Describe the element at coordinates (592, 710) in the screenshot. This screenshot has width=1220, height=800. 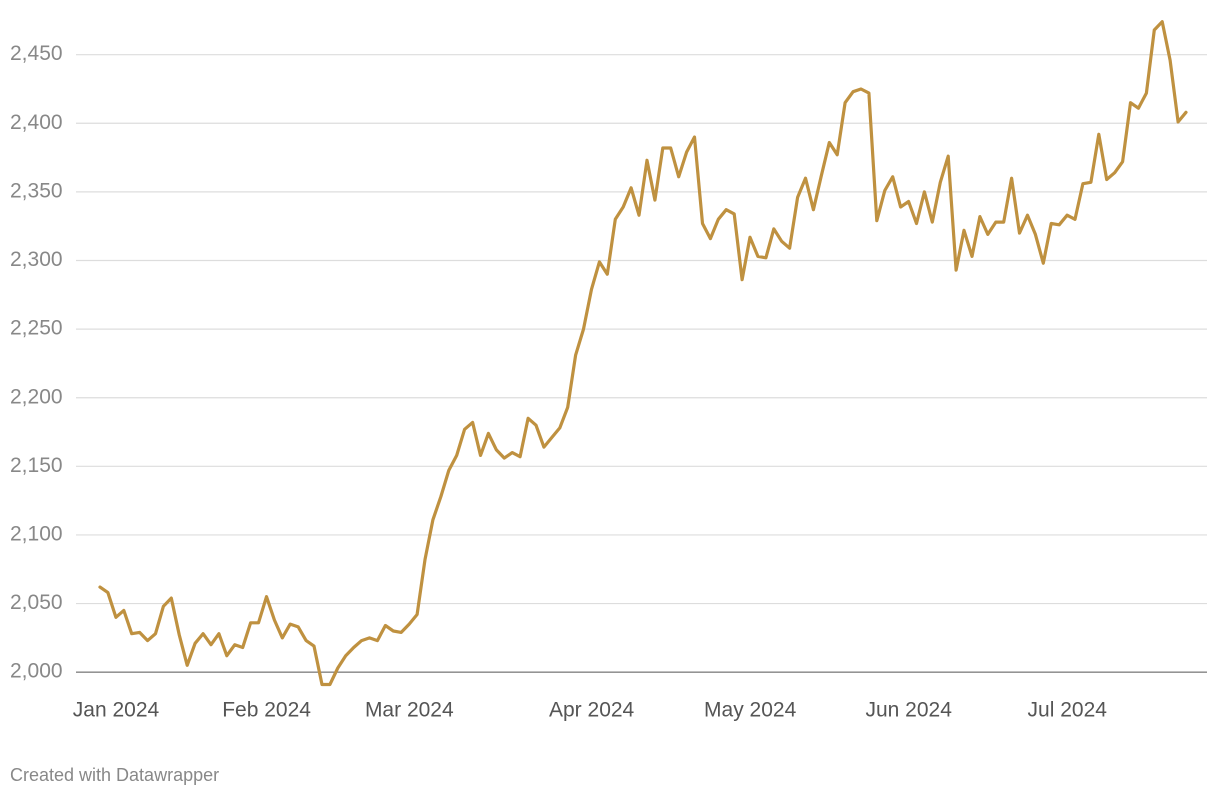
I see `x-tick-label: Apr 2024` at that location.